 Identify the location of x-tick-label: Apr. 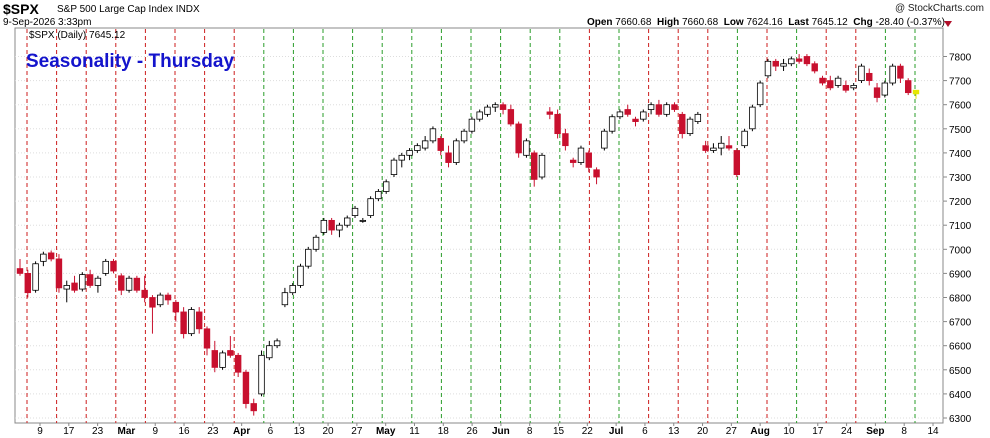
(241, 431).